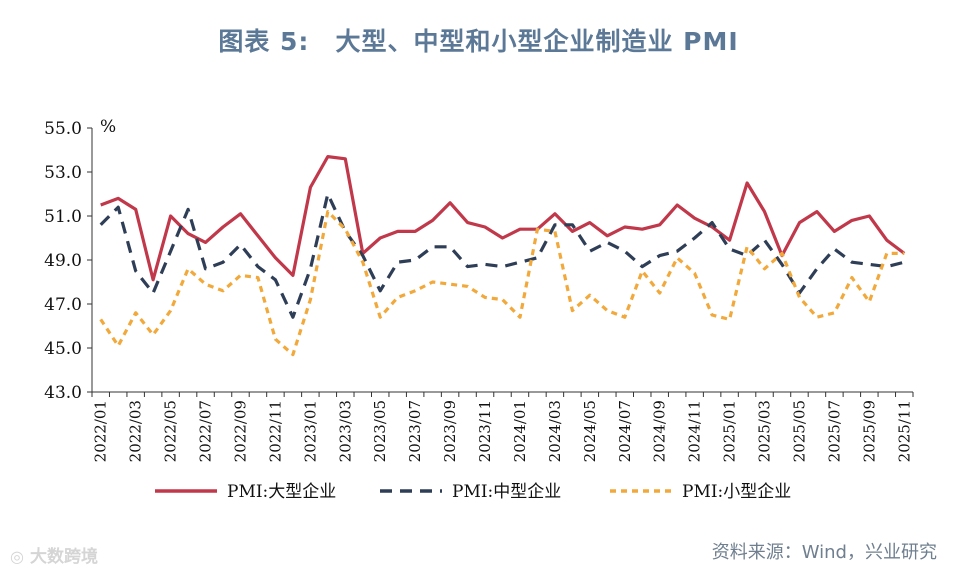  What do you see at coordinates (380, 431) in the screenshot?
I see `x-tick-label: 2023/05` at bounding box center [380, 431].